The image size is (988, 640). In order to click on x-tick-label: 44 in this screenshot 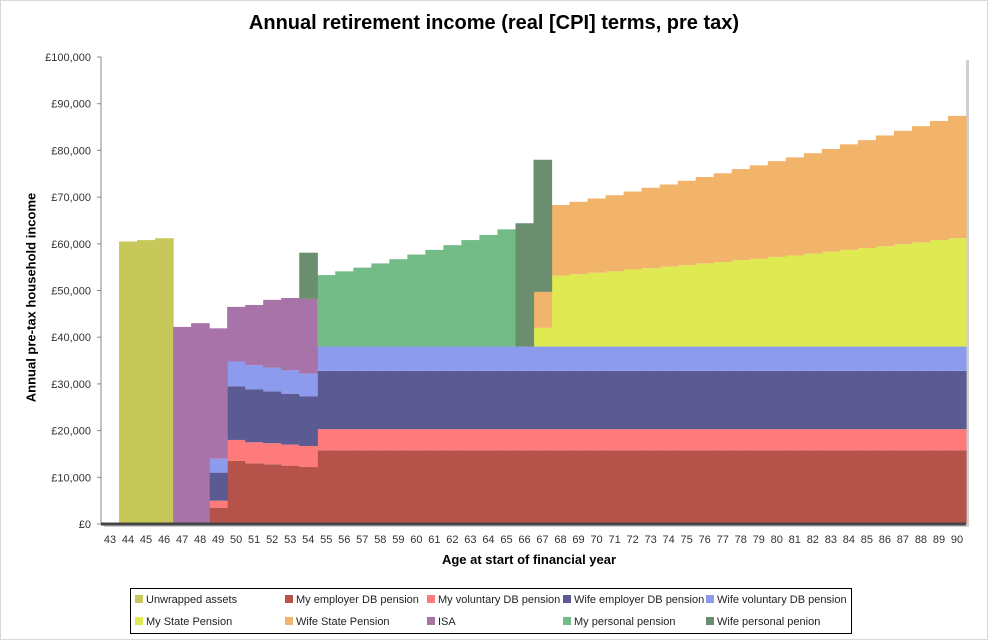, I will do `click(128, 540)`.